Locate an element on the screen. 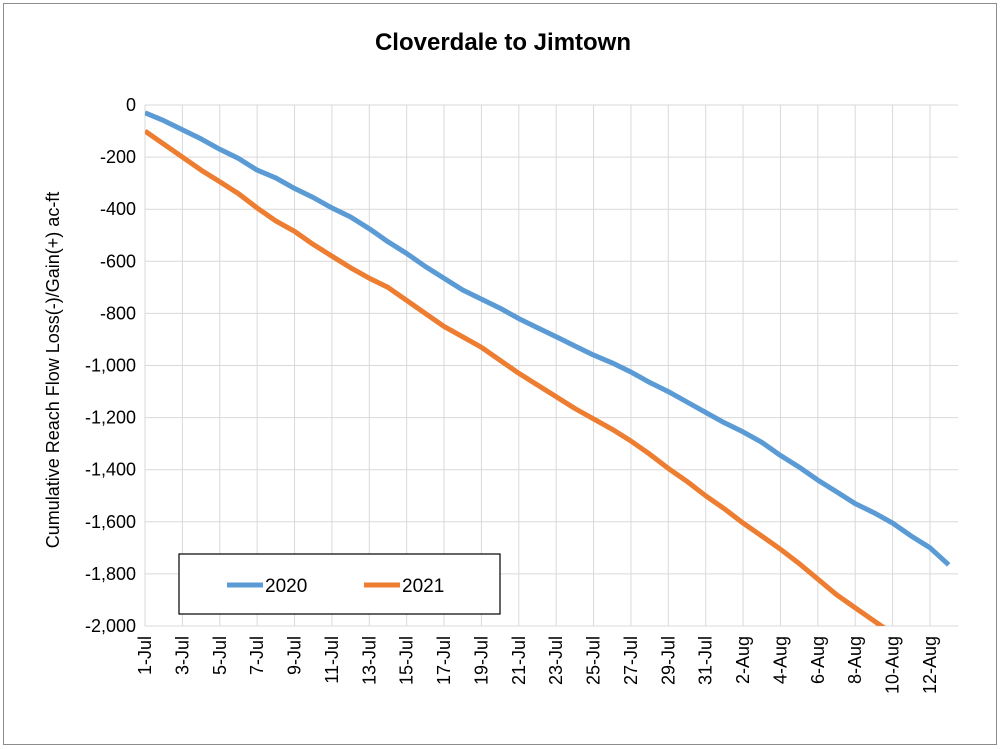 The image size is (1002, 749). x-tick-label: 10-Aug is located at coordinates (893, 665).